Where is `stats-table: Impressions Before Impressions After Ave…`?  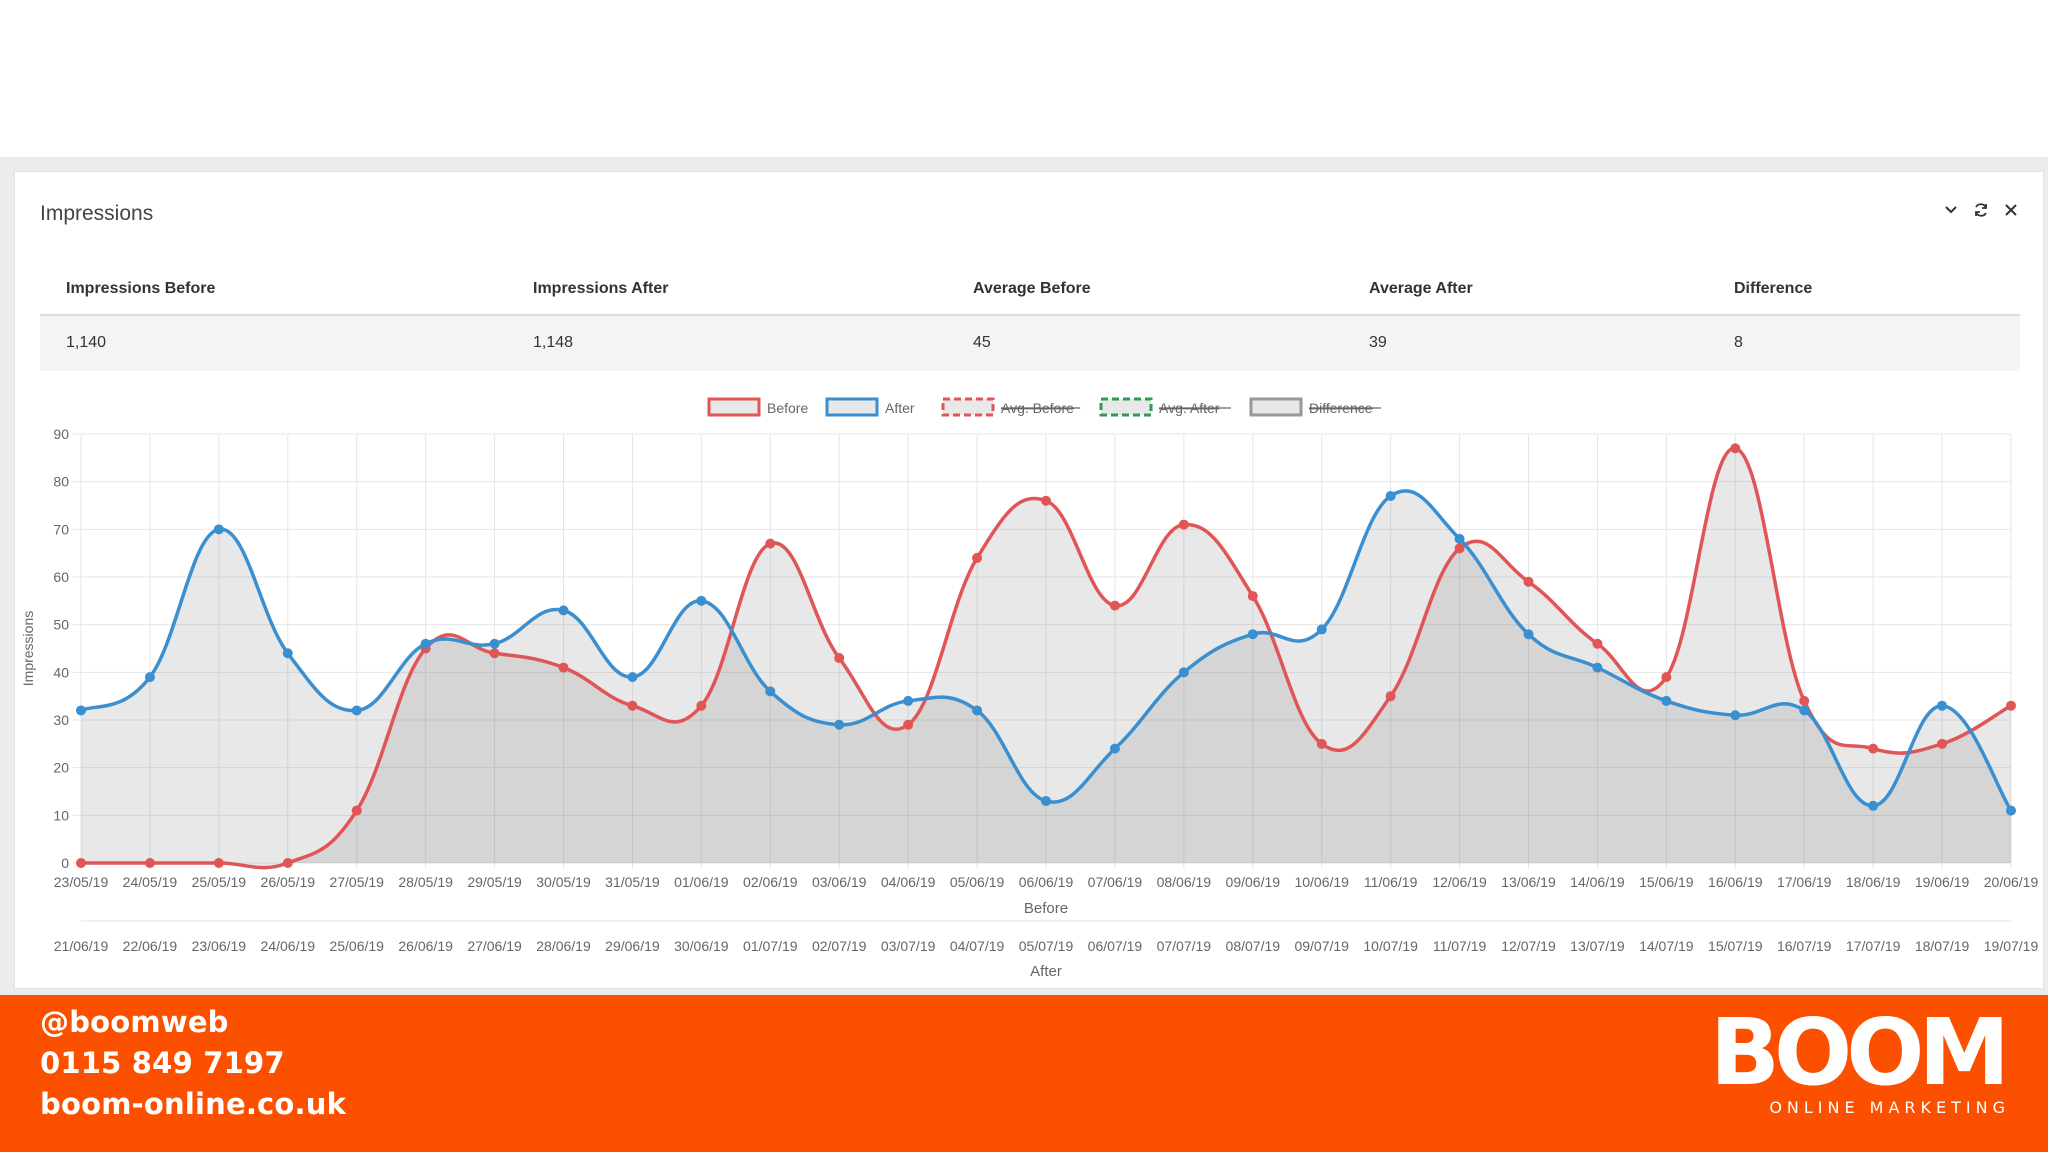 stats-table: Impressions Before Impressions After Ave… is located at coordinates (1030, 317).